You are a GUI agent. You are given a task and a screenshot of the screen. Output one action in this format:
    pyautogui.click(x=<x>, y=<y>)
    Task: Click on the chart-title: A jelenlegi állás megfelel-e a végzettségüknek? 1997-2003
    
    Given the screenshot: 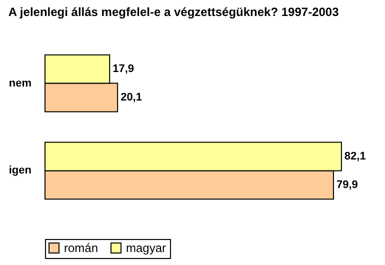 What is the action you would take?
    pyautogui.click(x=174, y=12)
    